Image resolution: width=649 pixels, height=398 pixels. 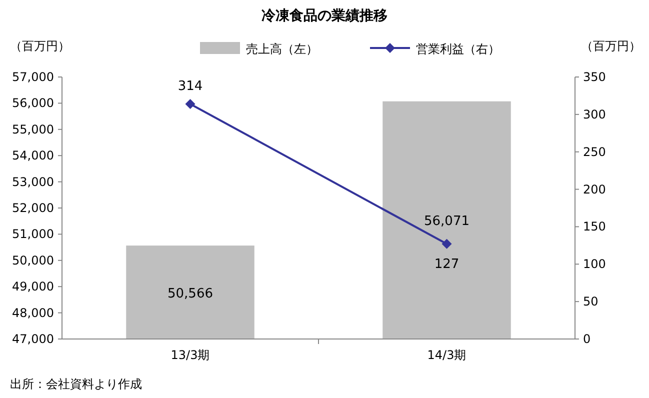 What do you see at coordinates (325, 16) in the screenshot?
I see `chart-title: 冷凍食品の業績推移` at bounding box center [325, 16].